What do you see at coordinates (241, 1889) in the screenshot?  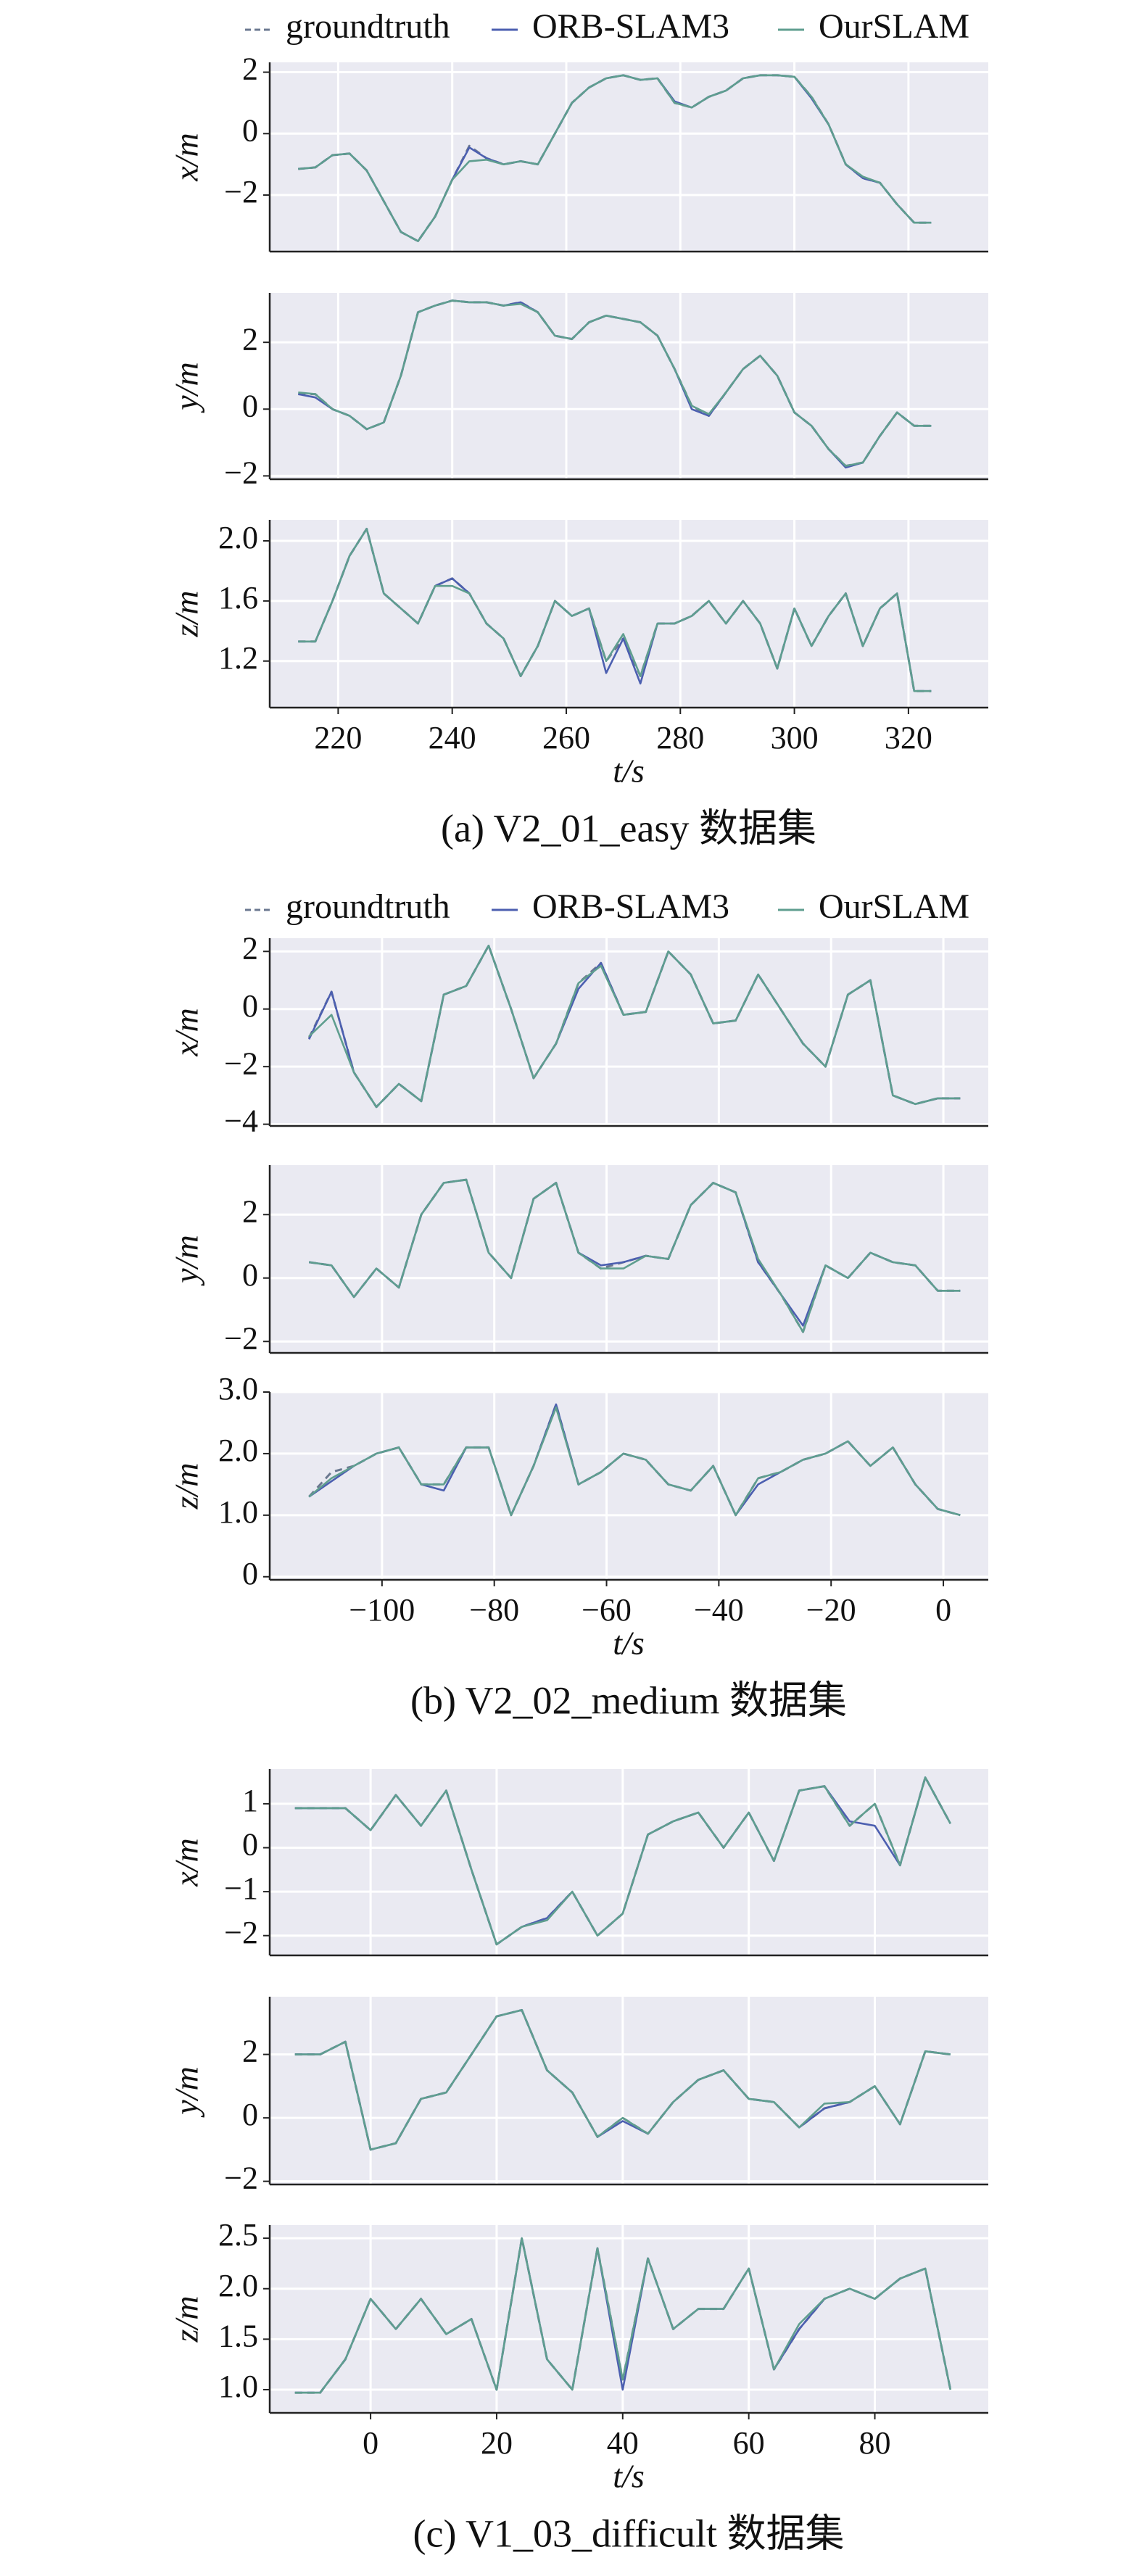 I see `y-tick-label: −1` at bounding box center [241, 1889].